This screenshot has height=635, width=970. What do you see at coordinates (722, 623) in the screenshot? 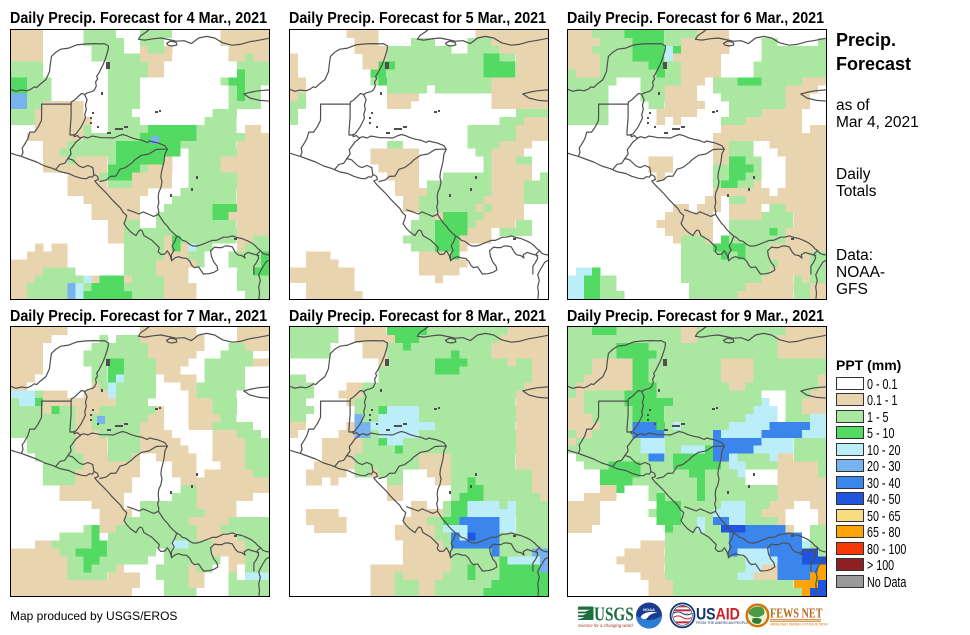
I see `svg-text: FROM THE AMERICAN PEOPLE` at bounding box center [722, 623].